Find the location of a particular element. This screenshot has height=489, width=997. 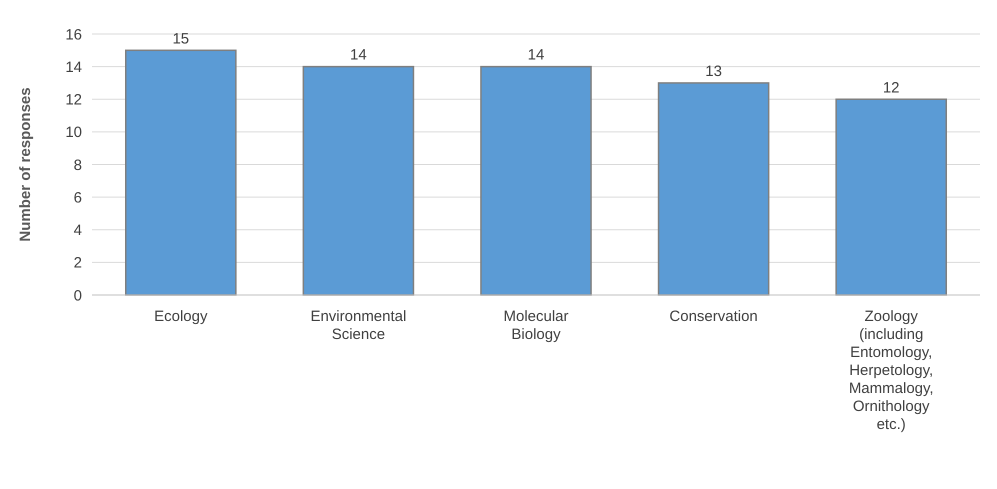

y-tick-label: 0 is located at coordinates (78, 295).